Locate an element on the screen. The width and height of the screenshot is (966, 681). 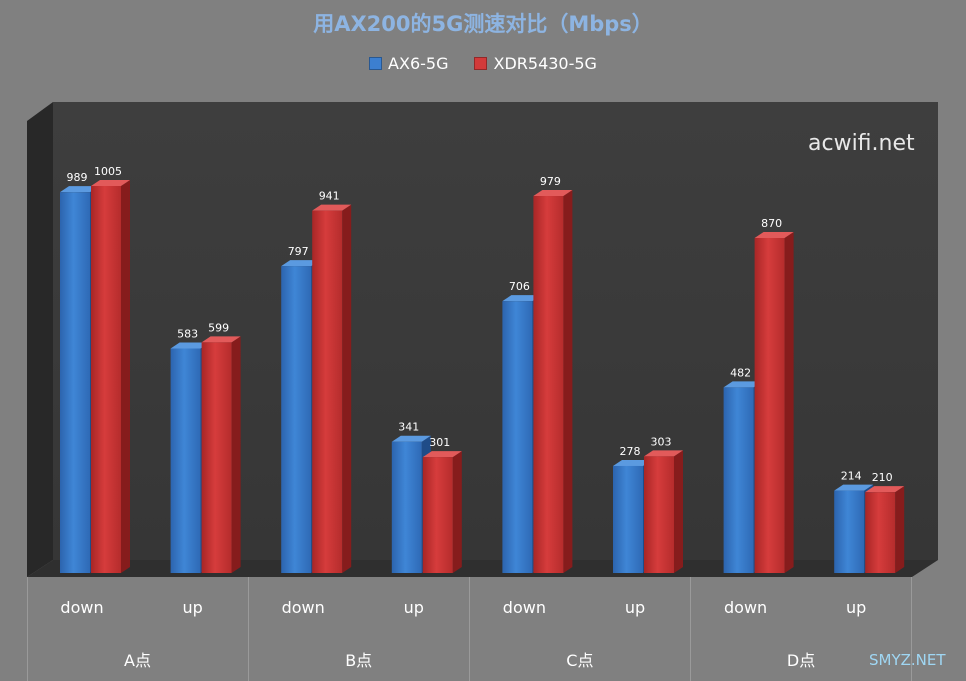
data-label: 341 is located at coordinates (408, 427).